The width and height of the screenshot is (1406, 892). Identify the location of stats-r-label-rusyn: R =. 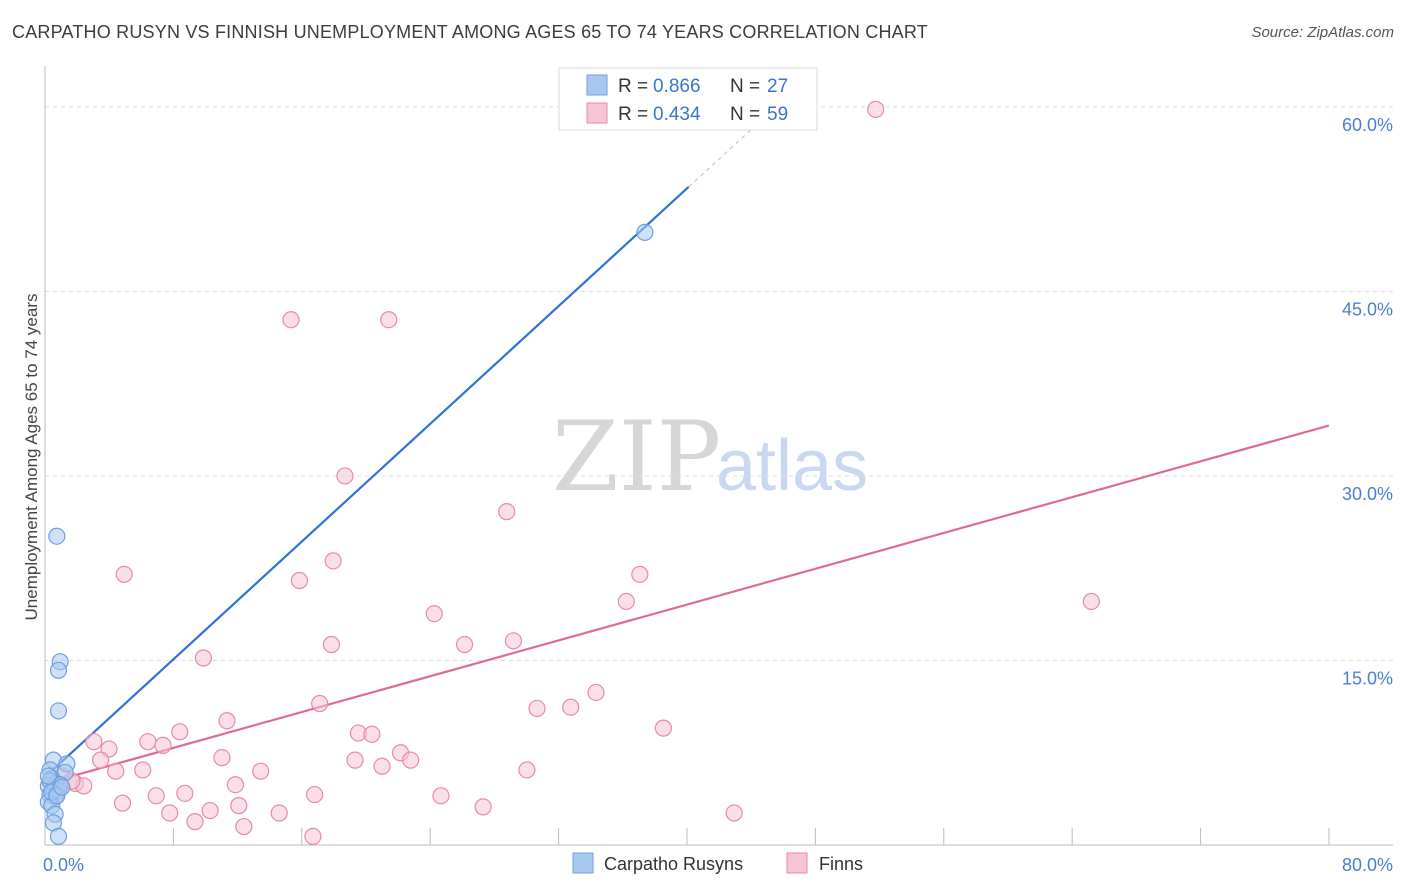
(633, 86).